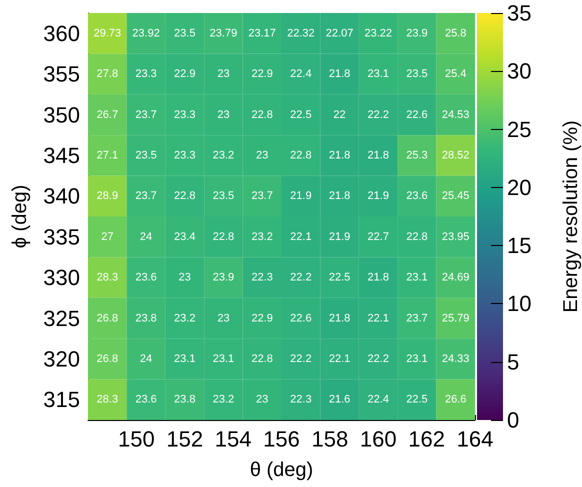 Image resolution: width=582 pixels, height=487 pixels. Describe the element at coordinates (475, 439) in the screenshot. I see `x-tick-label: 164` at that location.